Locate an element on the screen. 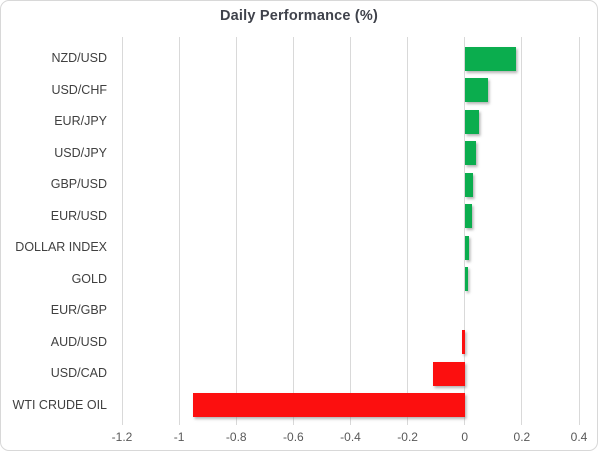 The height and width of the screenshot is (453, 600). x-tick-label: -0.4 is located at coordinates (350, 437).